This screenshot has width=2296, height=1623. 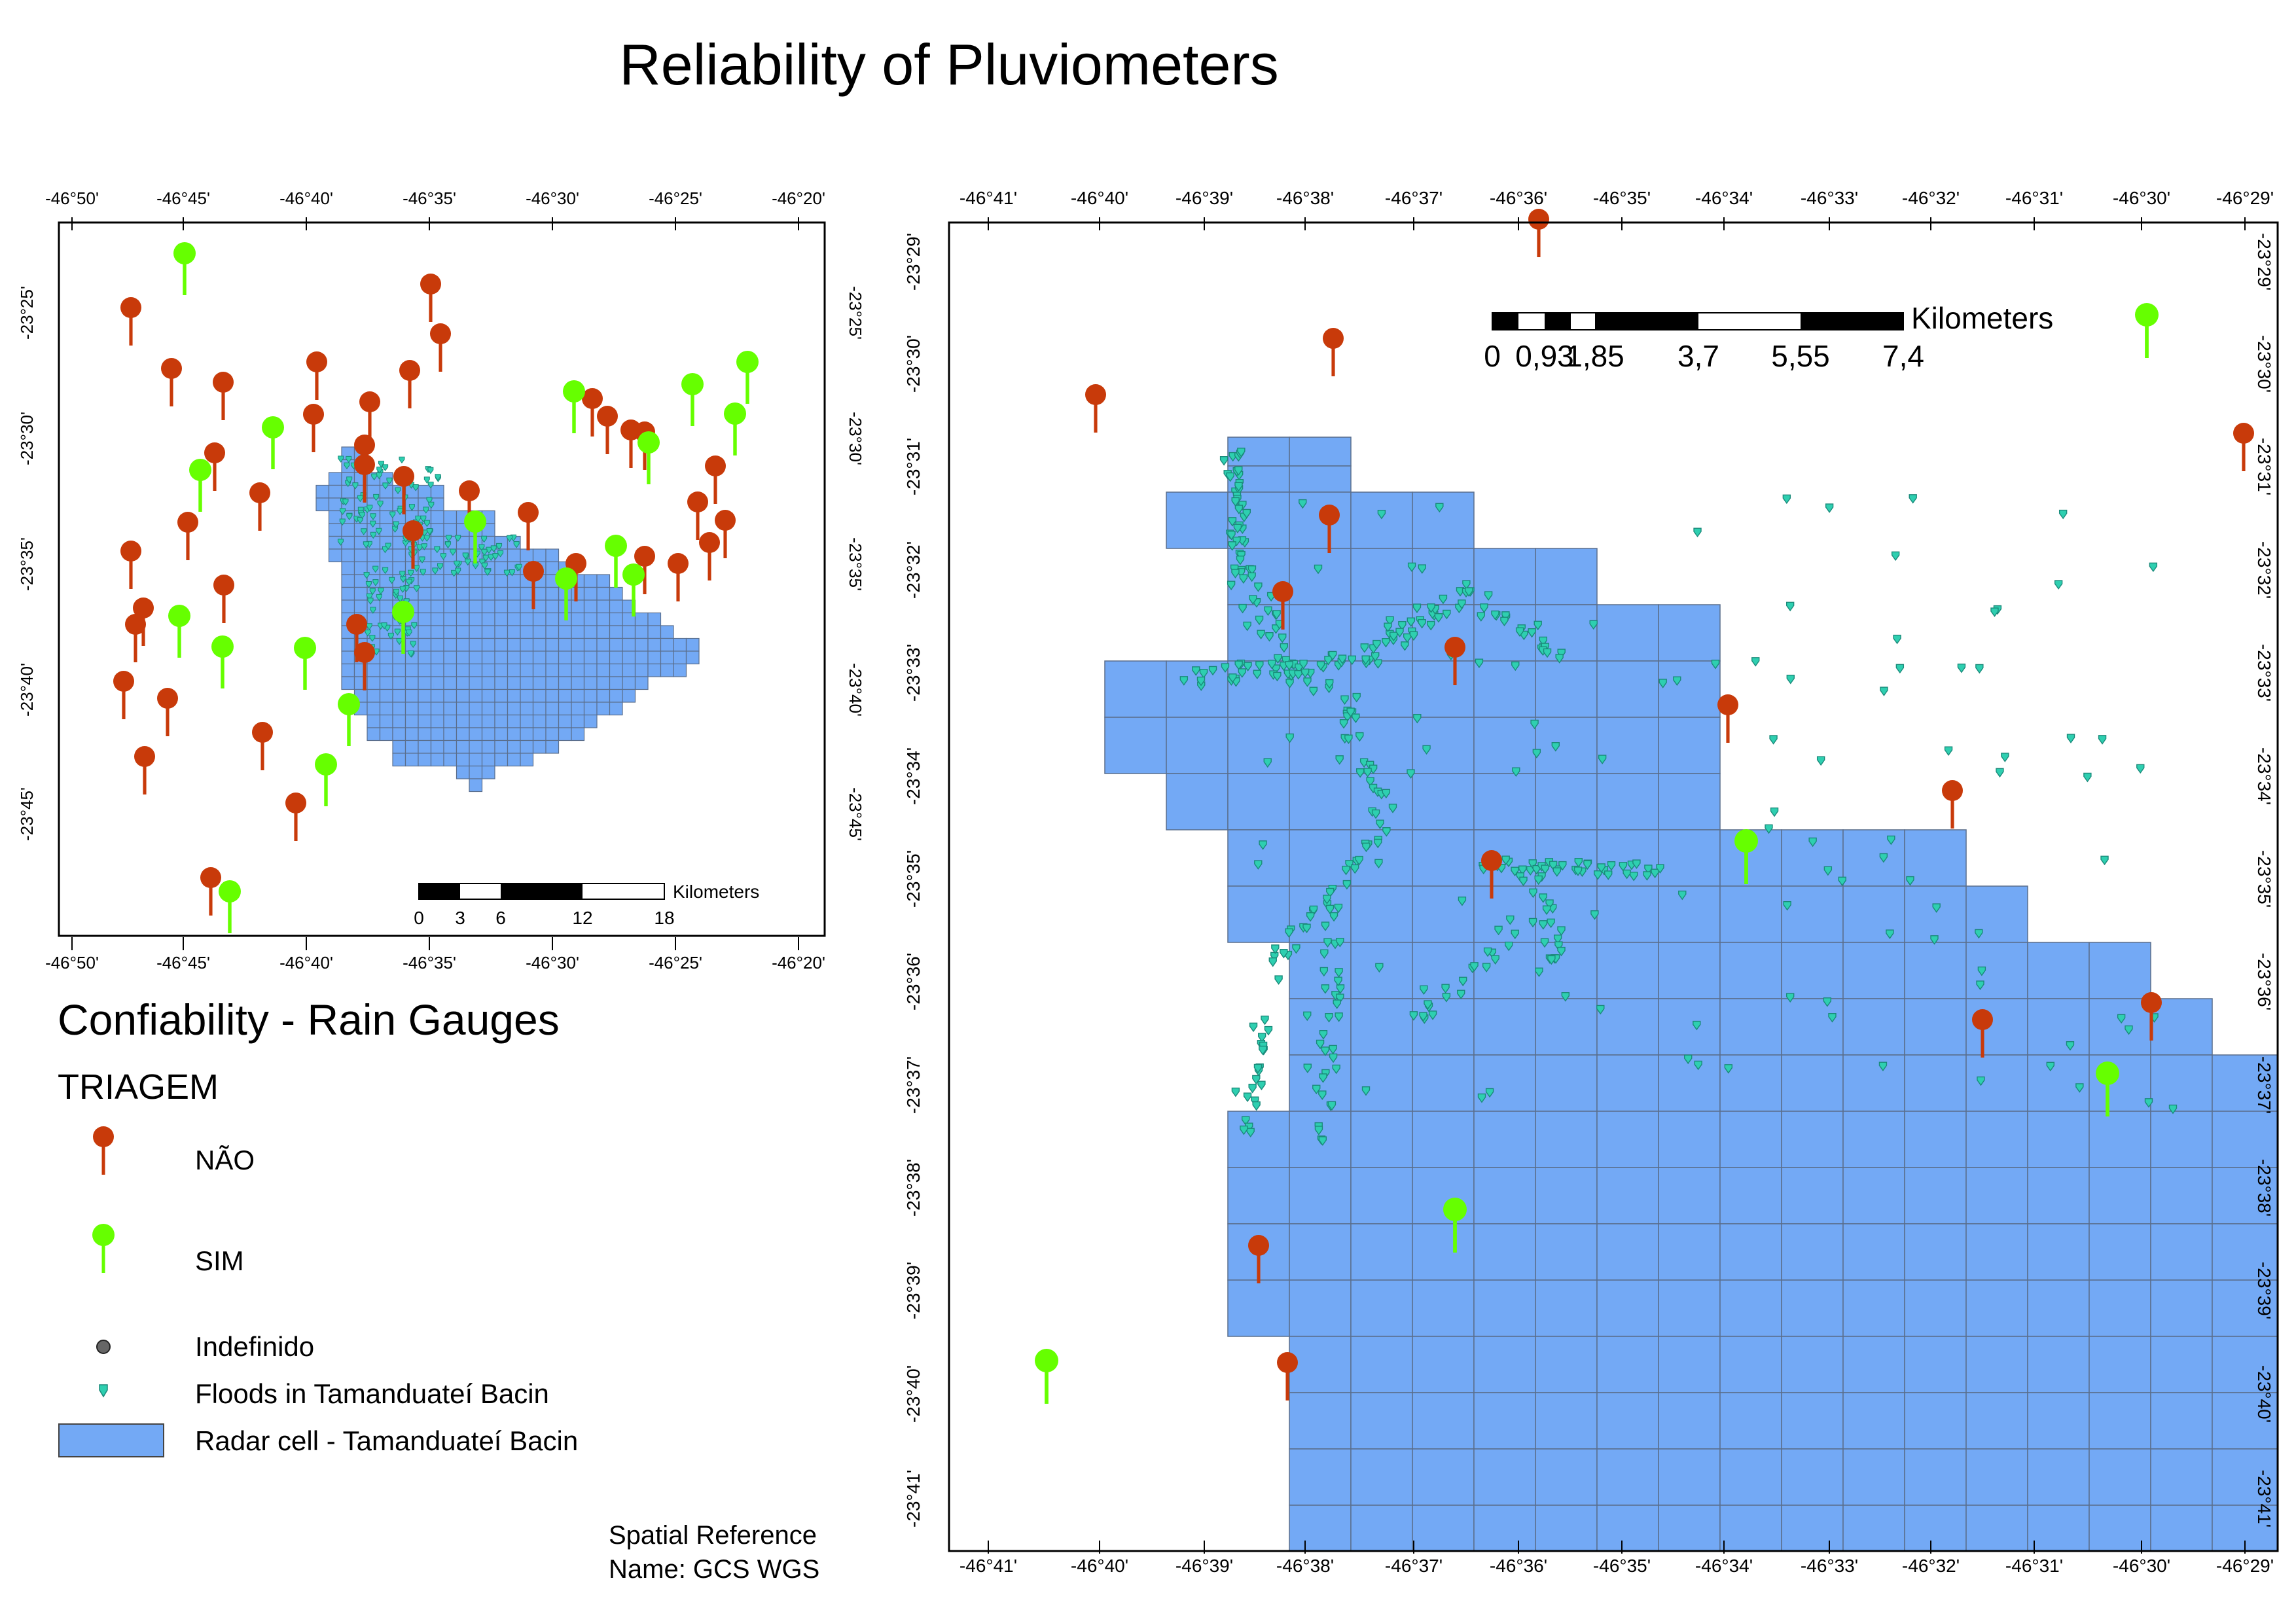 I want to click on tick-label: -23°41', so click(x=913, y=1499).